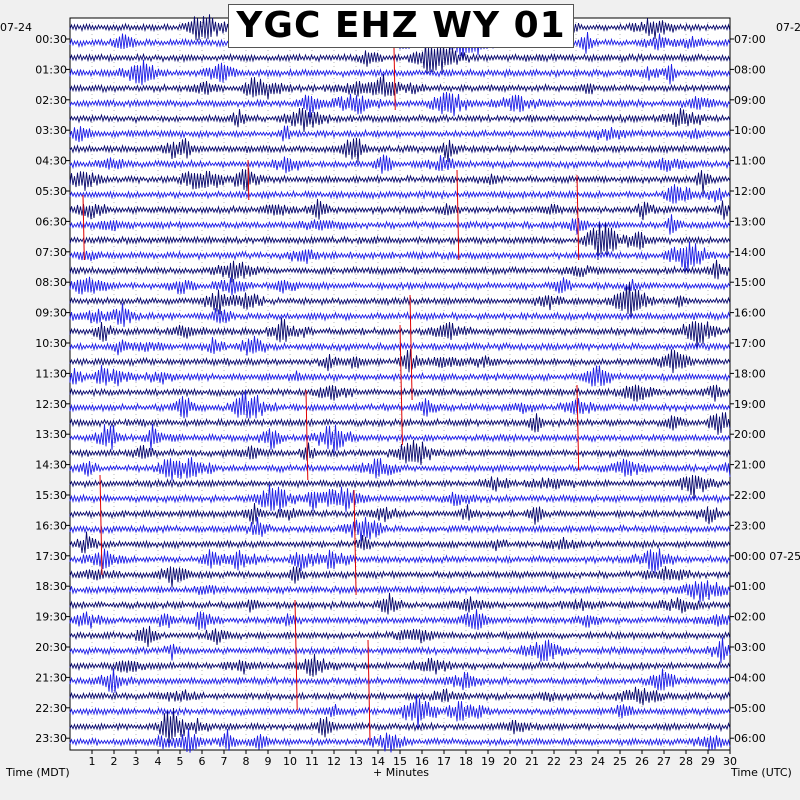 The height and width of the screenshot is (800, 800). Describe the element at coordinates (532, 761) in the screenshot. I see `x-tick-label: 21` at that location.